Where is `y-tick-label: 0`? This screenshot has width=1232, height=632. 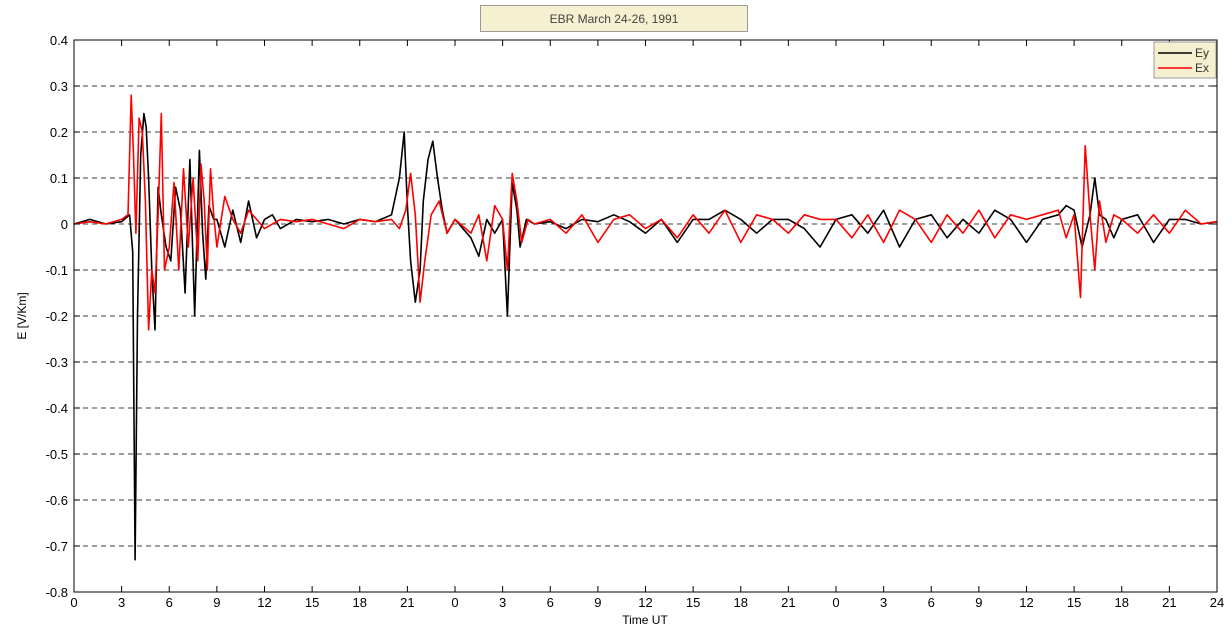
y-tick-label: 0 is located at coordinates (64, 224).